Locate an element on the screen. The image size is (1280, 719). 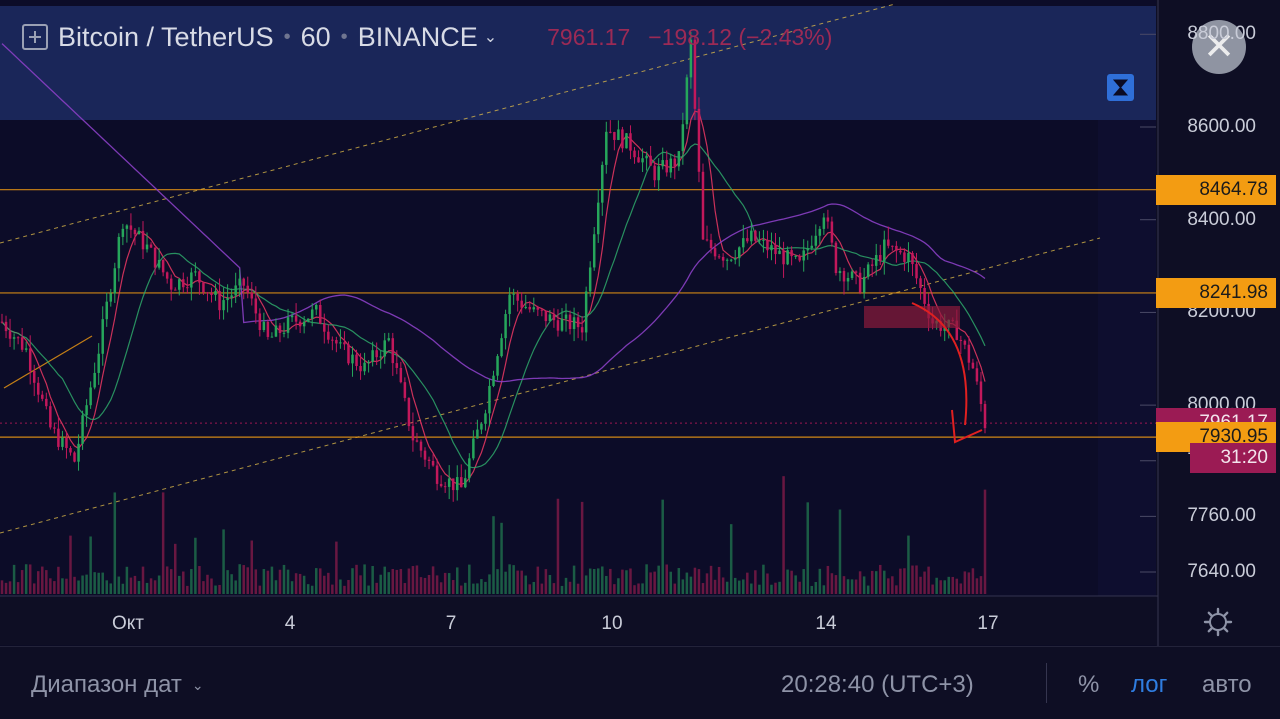
clock-timezone: 20:28:40 (UTC+3) is located at coordinates (877, 684).